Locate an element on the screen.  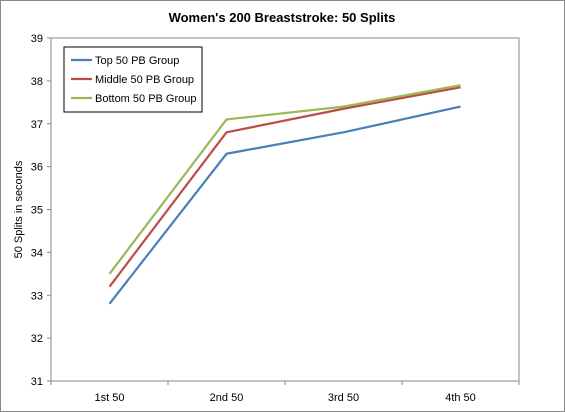
x-tick-label: 2nd 50 is located at coordinates (227, 398).